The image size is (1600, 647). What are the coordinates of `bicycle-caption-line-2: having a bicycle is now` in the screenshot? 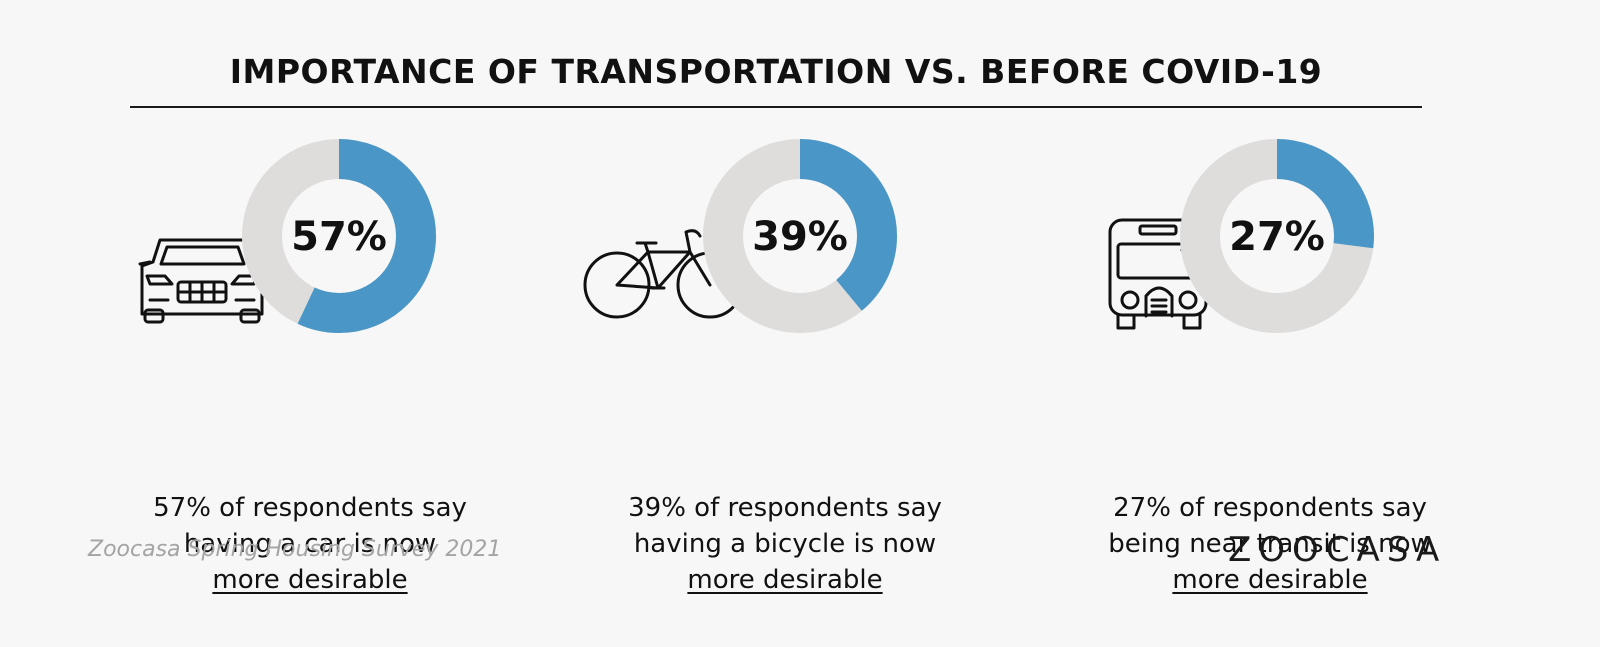 It's located at (785, 544).